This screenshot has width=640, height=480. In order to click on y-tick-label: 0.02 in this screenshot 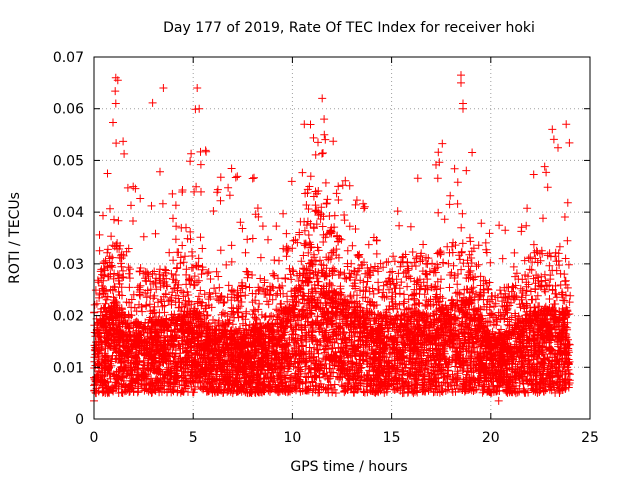, I will do `click(68, 317)`.